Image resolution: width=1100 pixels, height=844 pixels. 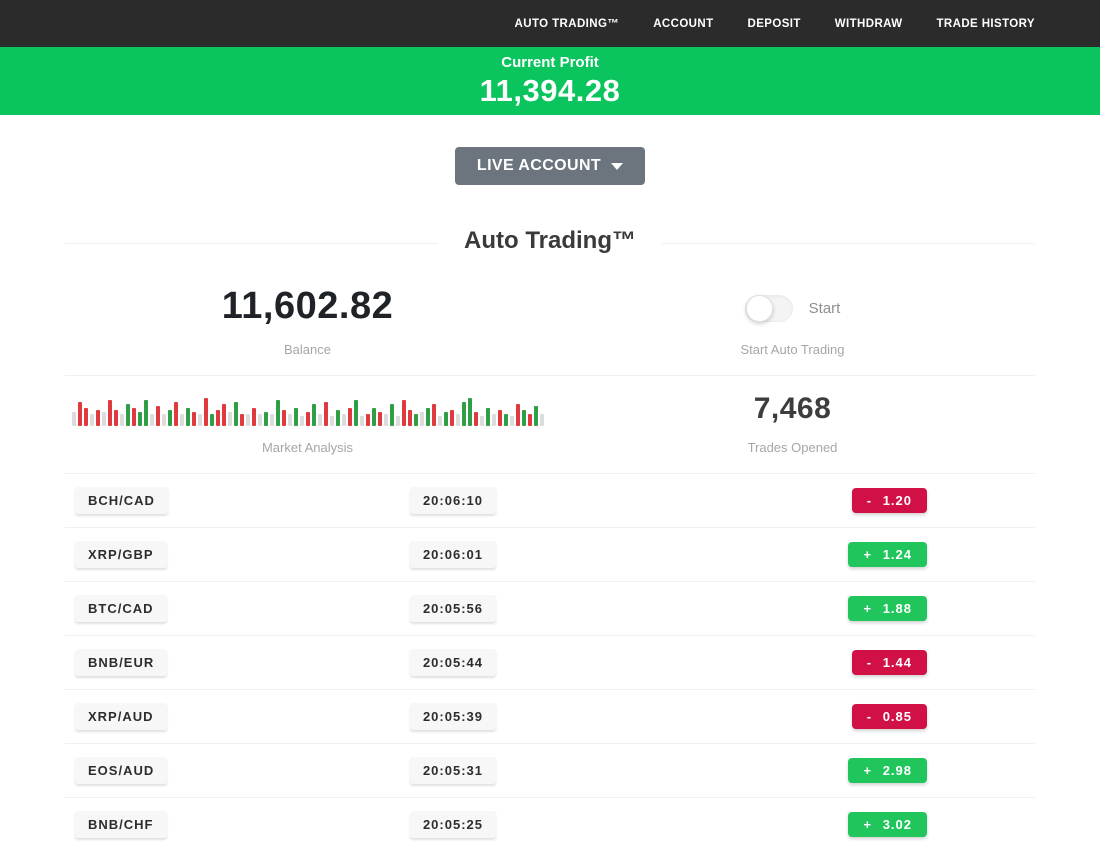 I want to click on nav-auto-trading: AUTO TRADING™, so click(x=567, y=23).